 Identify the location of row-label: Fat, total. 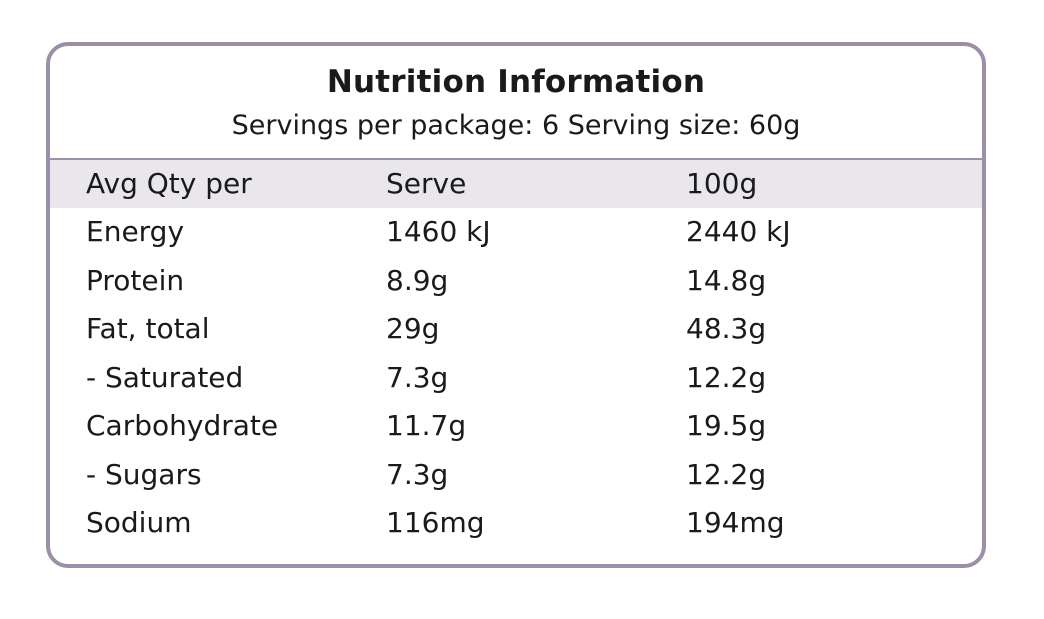
(148, 328).